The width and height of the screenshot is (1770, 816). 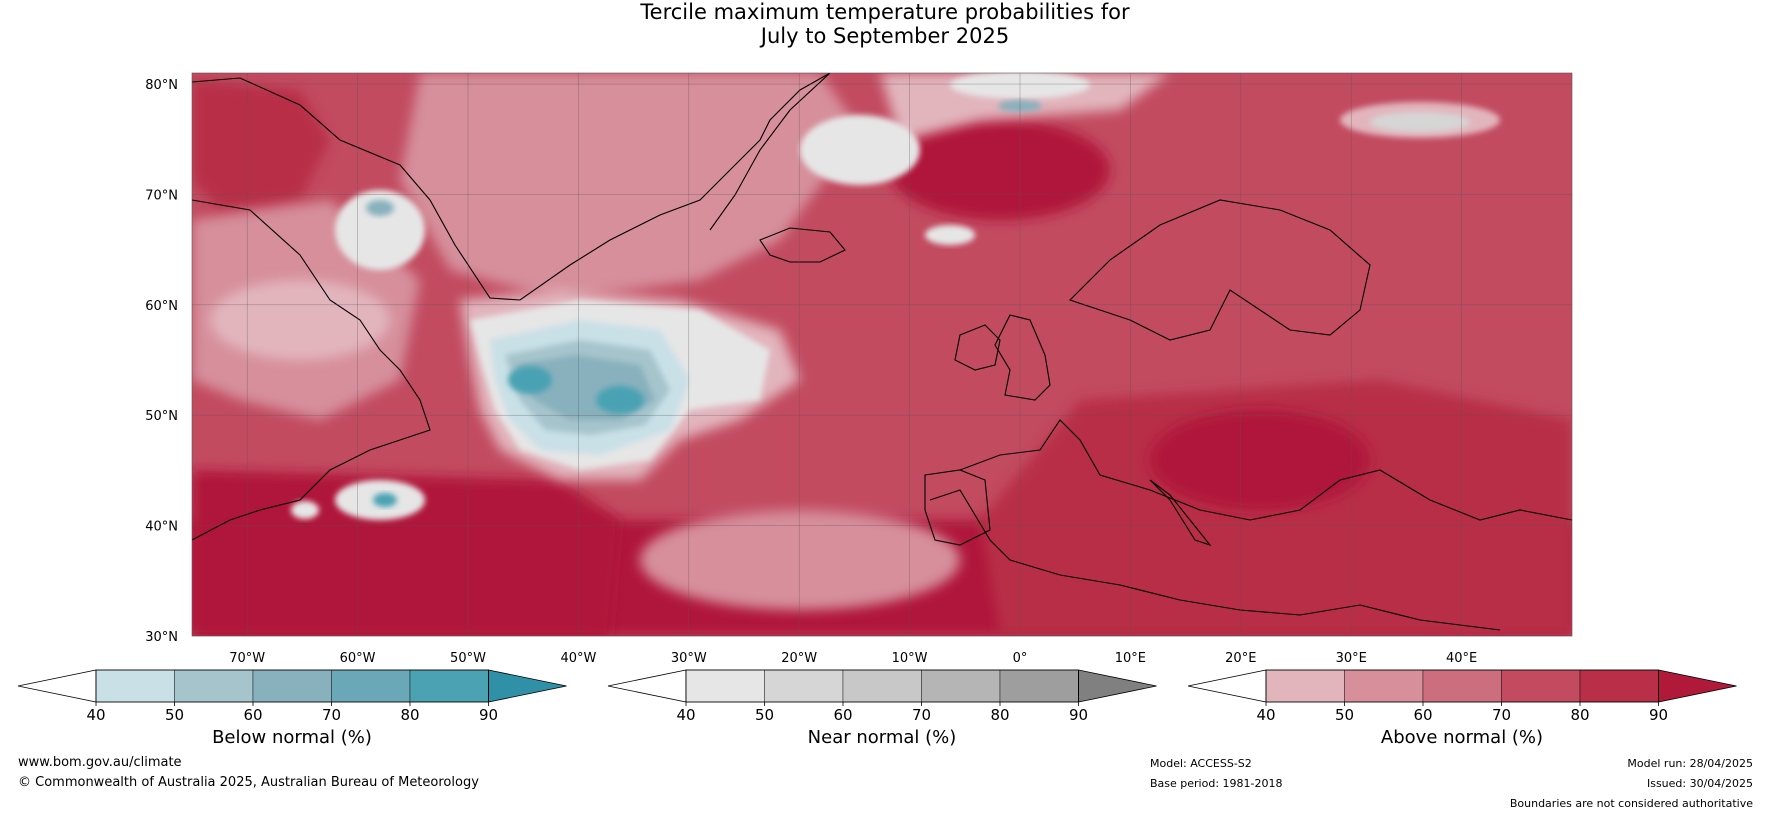 What do you see at coordinates (161, 527) in the screenshot?
I see `latitude-label: 40°N` at bounding box center [161, 527].